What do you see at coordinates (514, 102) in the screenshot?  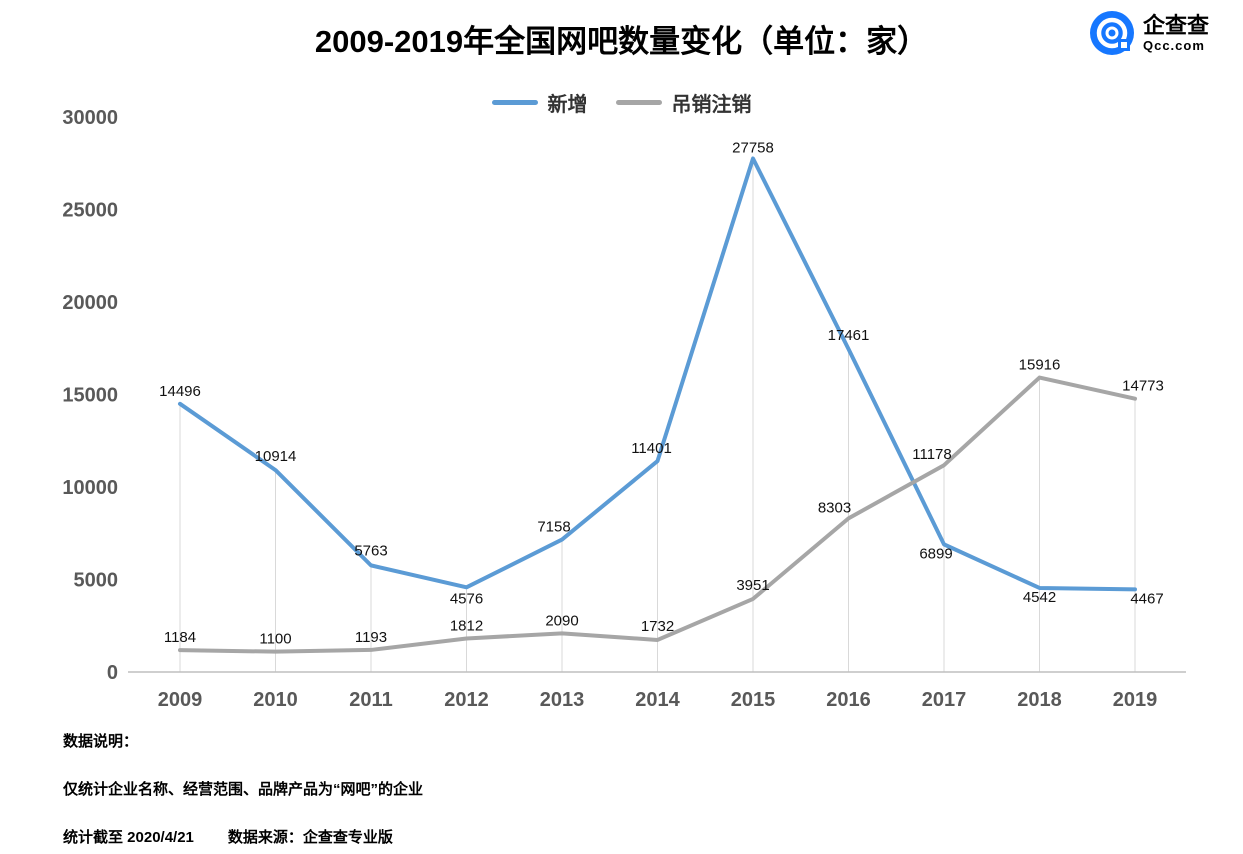 I see `legend-swatch-new` at bounding box center [514, 102].